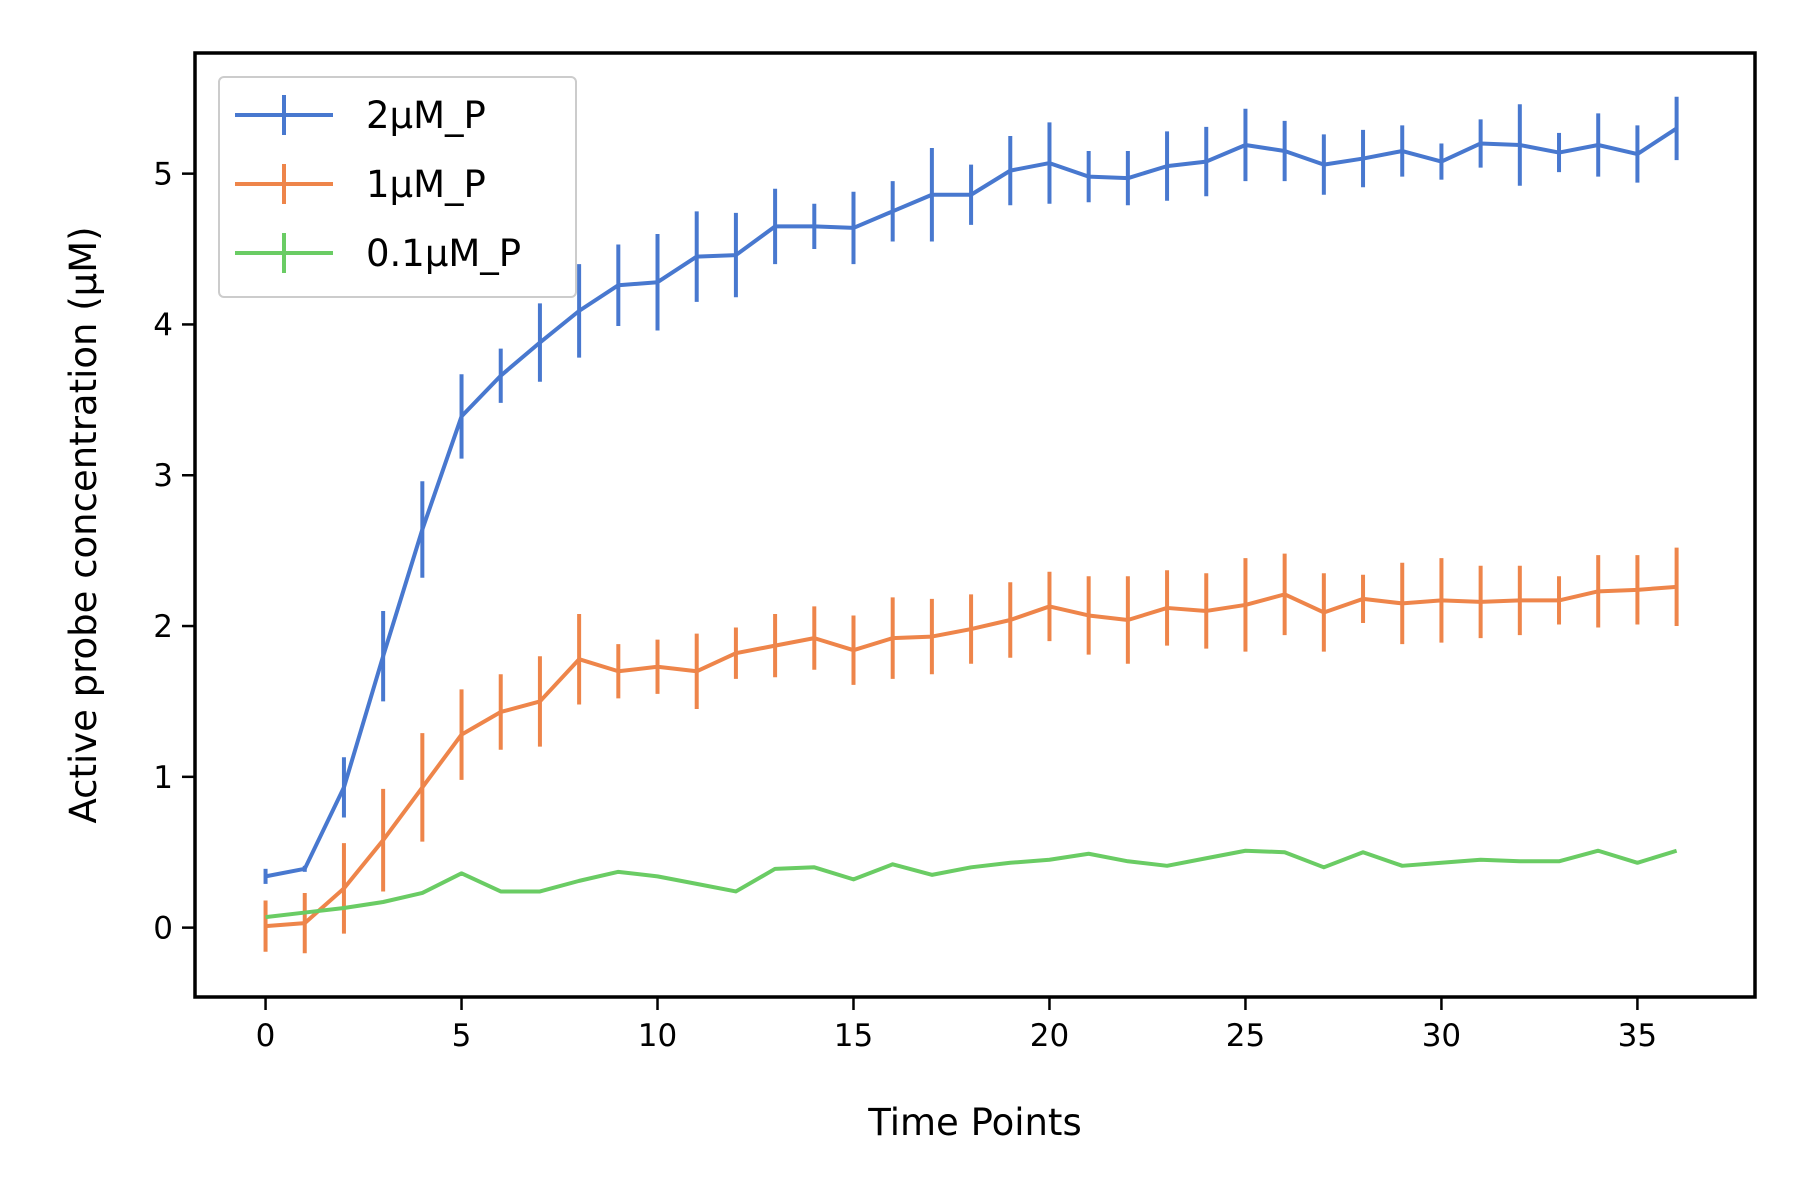  I want to click on series-line, so click(971, 884).